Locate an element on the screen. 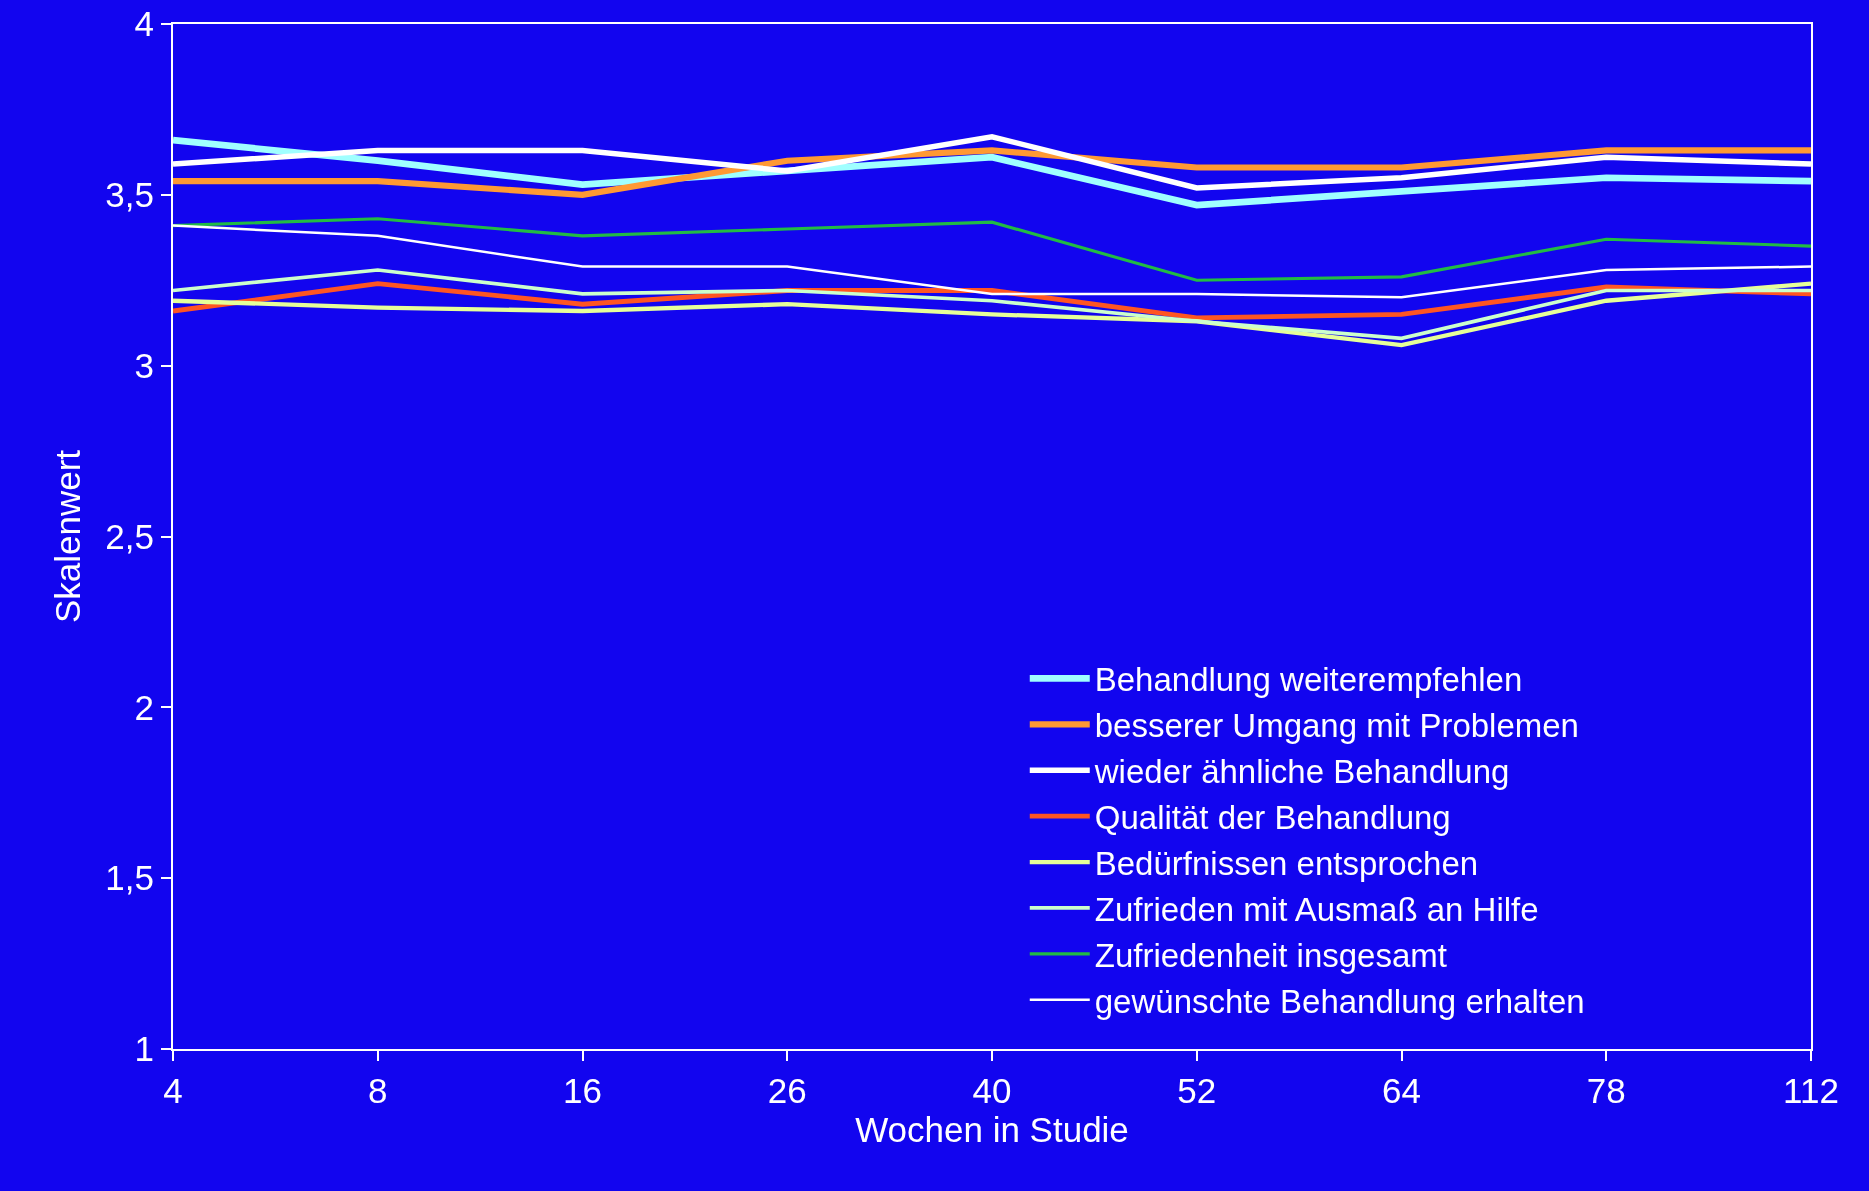 The image size is (1869, 1191). legend-label: Zufrieden mit Ausmaß an Hilfe is located at coordinates (1316, 909).